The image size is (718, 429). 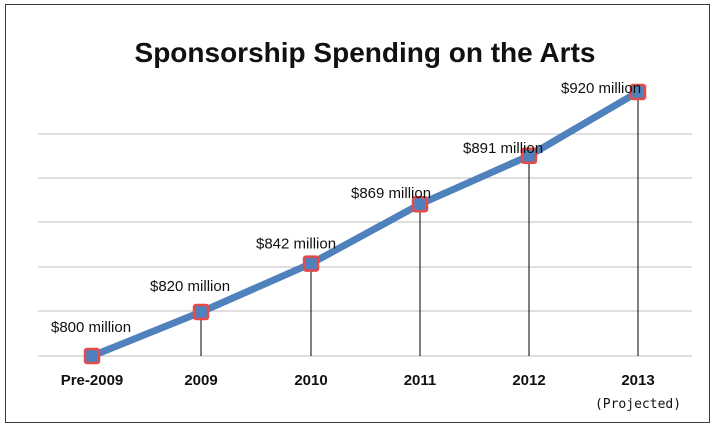 I want to click on x-tick-label: 2012, so click(x=528, y=380).